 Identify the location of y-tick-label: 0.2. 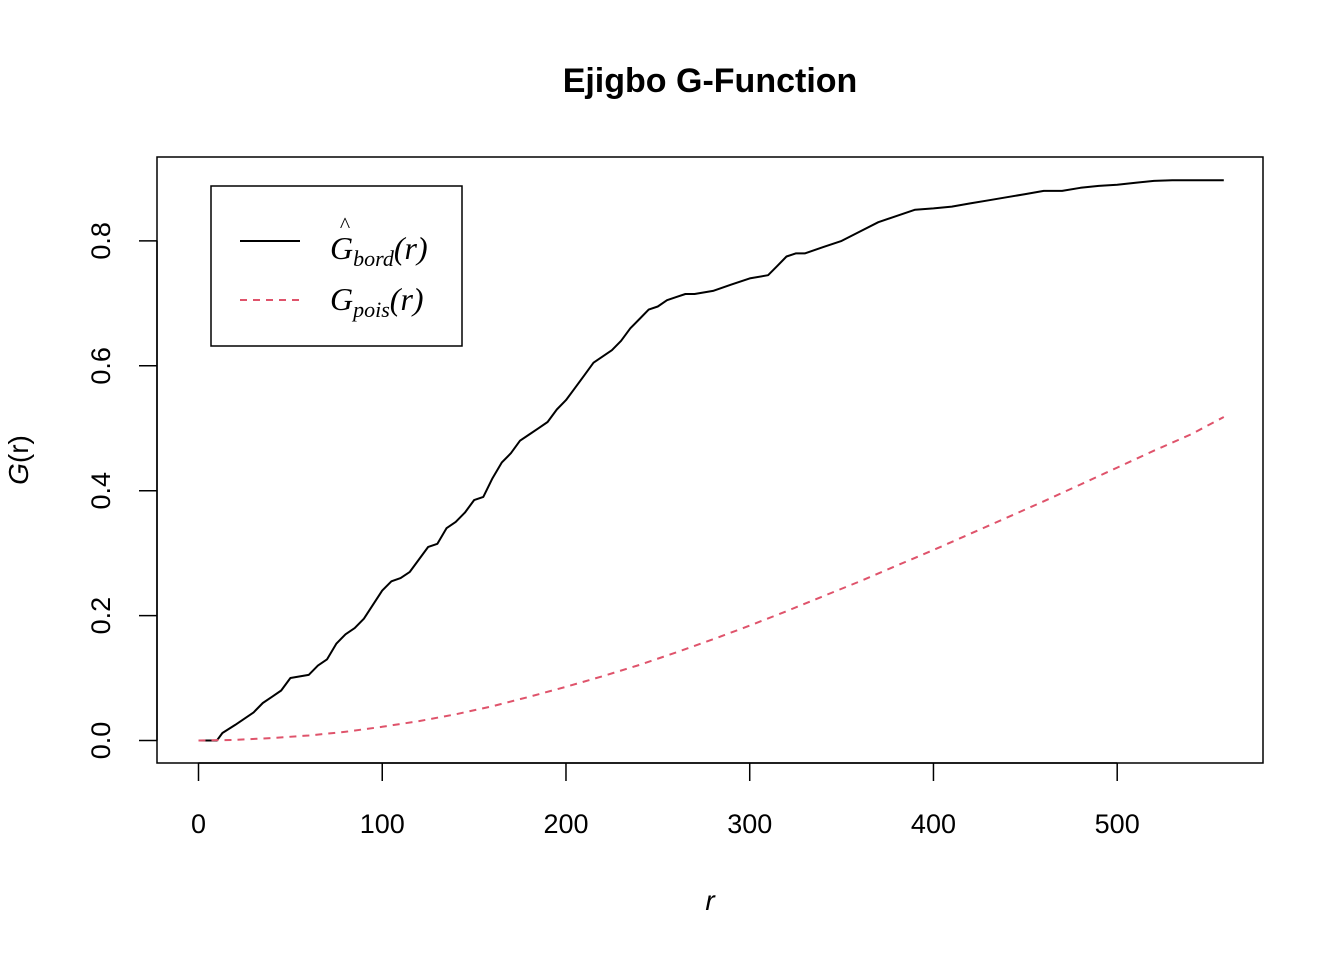
(101, 616).